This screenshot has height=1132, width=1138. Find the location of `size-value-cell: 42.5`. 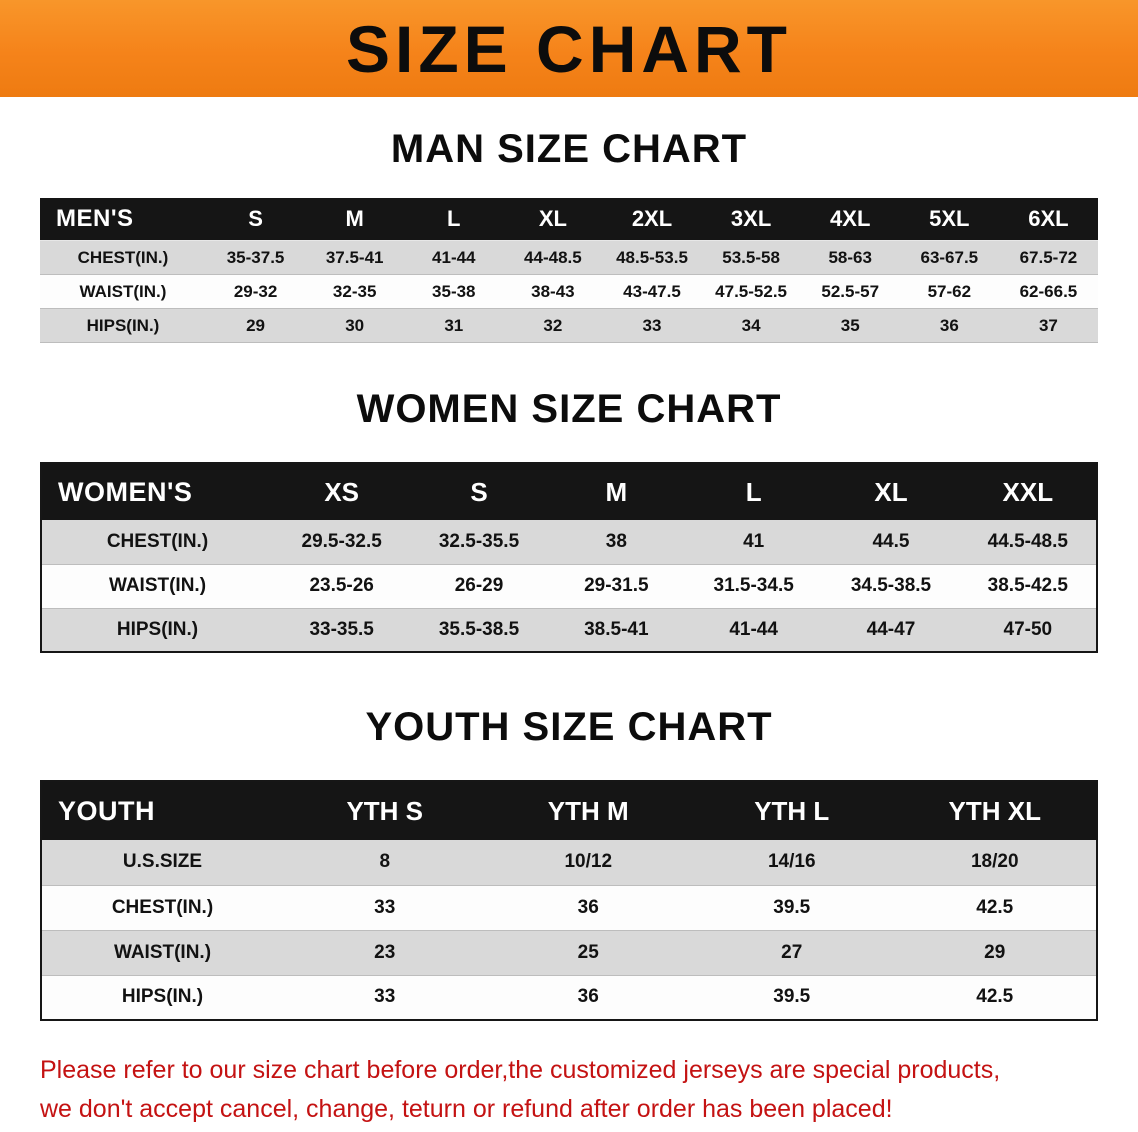

size-value-cell: 42.5 is located at coordinates (995, 907).